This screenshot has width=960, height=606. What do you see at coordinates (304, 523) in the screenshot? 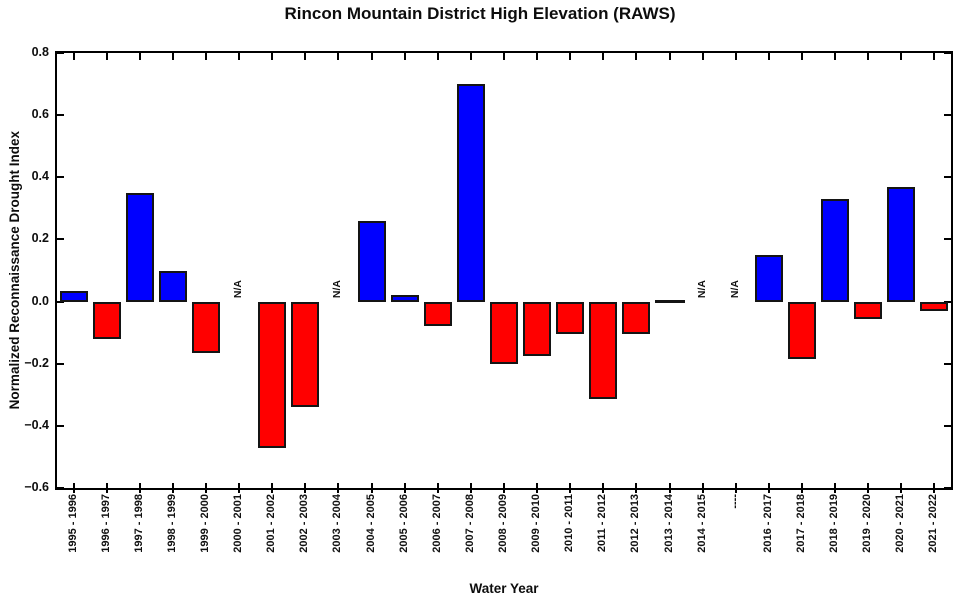
I see `x-tick-label: 2002 - 2003` at bounding box center [304, 523].